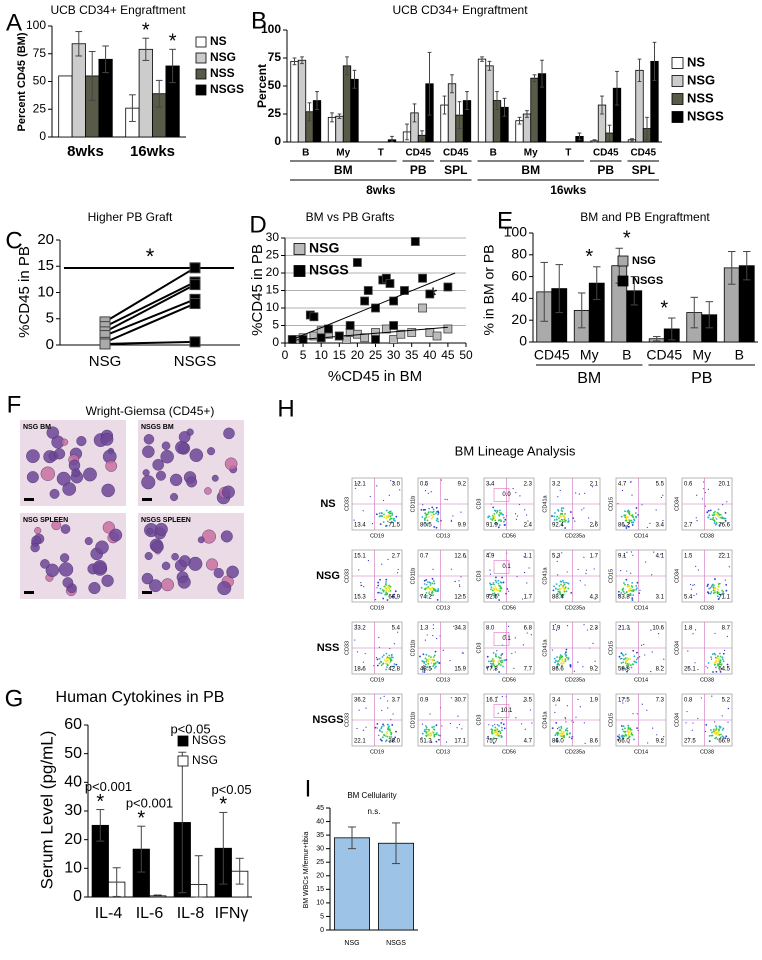 This screenshot has height=960, width=762. I want to click on quadrant-value: 0.1, so click(506, 639).